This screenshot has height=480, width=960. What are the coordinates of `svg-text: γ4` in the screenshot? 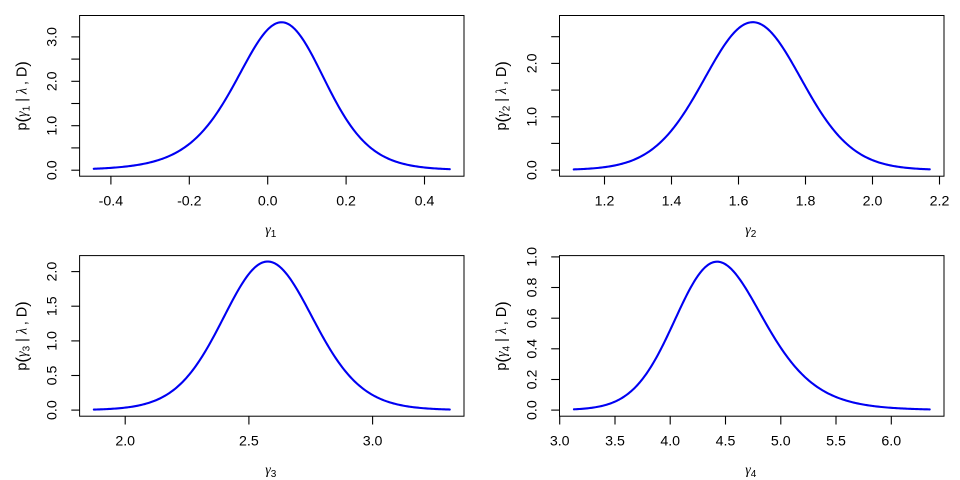 It's located at (751, 471).